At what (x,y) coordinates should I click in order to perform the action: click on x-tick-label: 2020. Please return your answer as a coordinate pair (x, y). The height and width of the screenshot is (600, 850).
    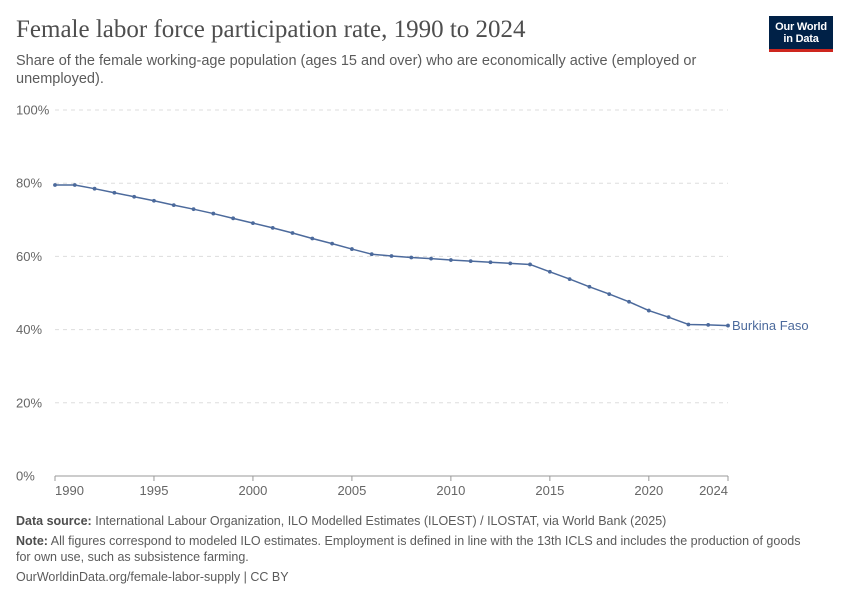
    Looking at the image, I should click on (648, 490).